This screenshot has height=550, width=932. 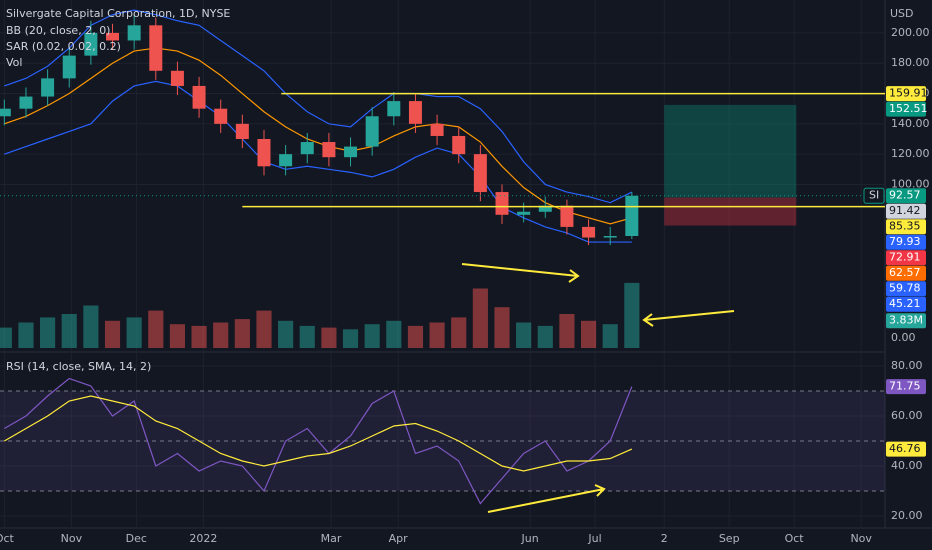 I want to click on price-tag-label: 3.83M, so click(x=906, y=320).